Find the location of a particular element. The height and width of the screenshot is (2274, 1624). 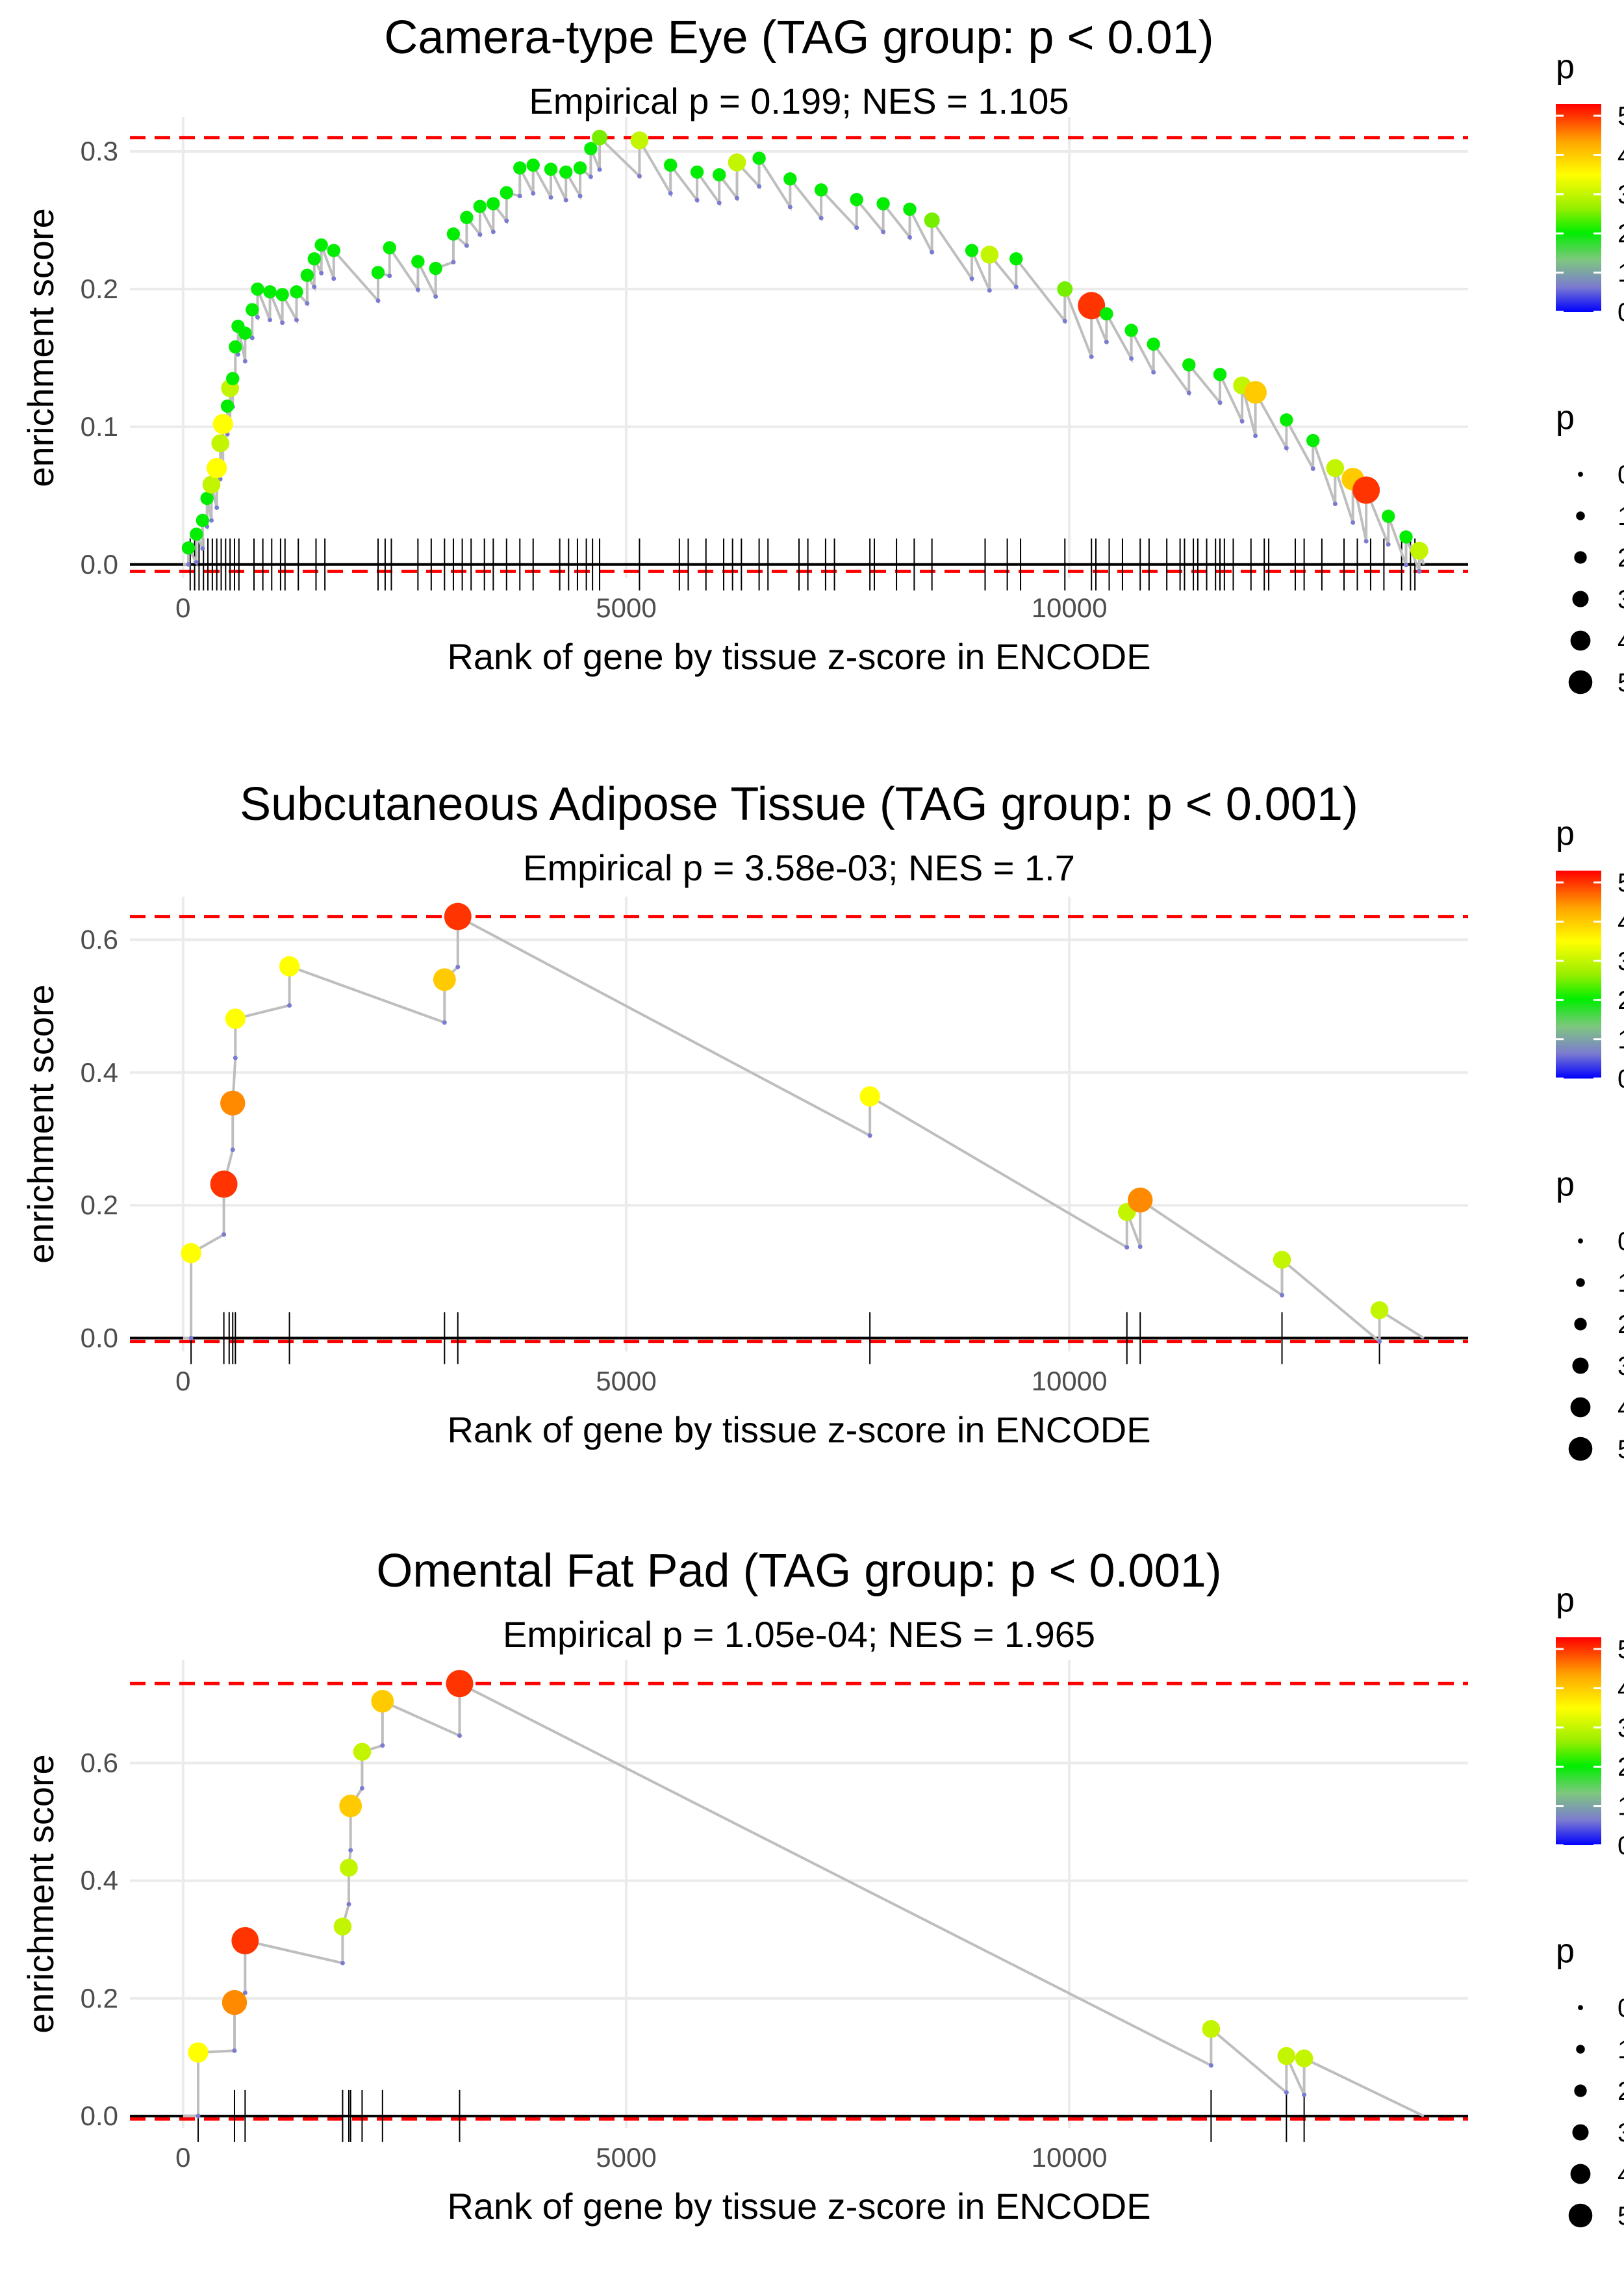

legend: p 5 4 3 2 1 0 p 0 1 2 3 4 5 is located at coordinates (1590, 1905).